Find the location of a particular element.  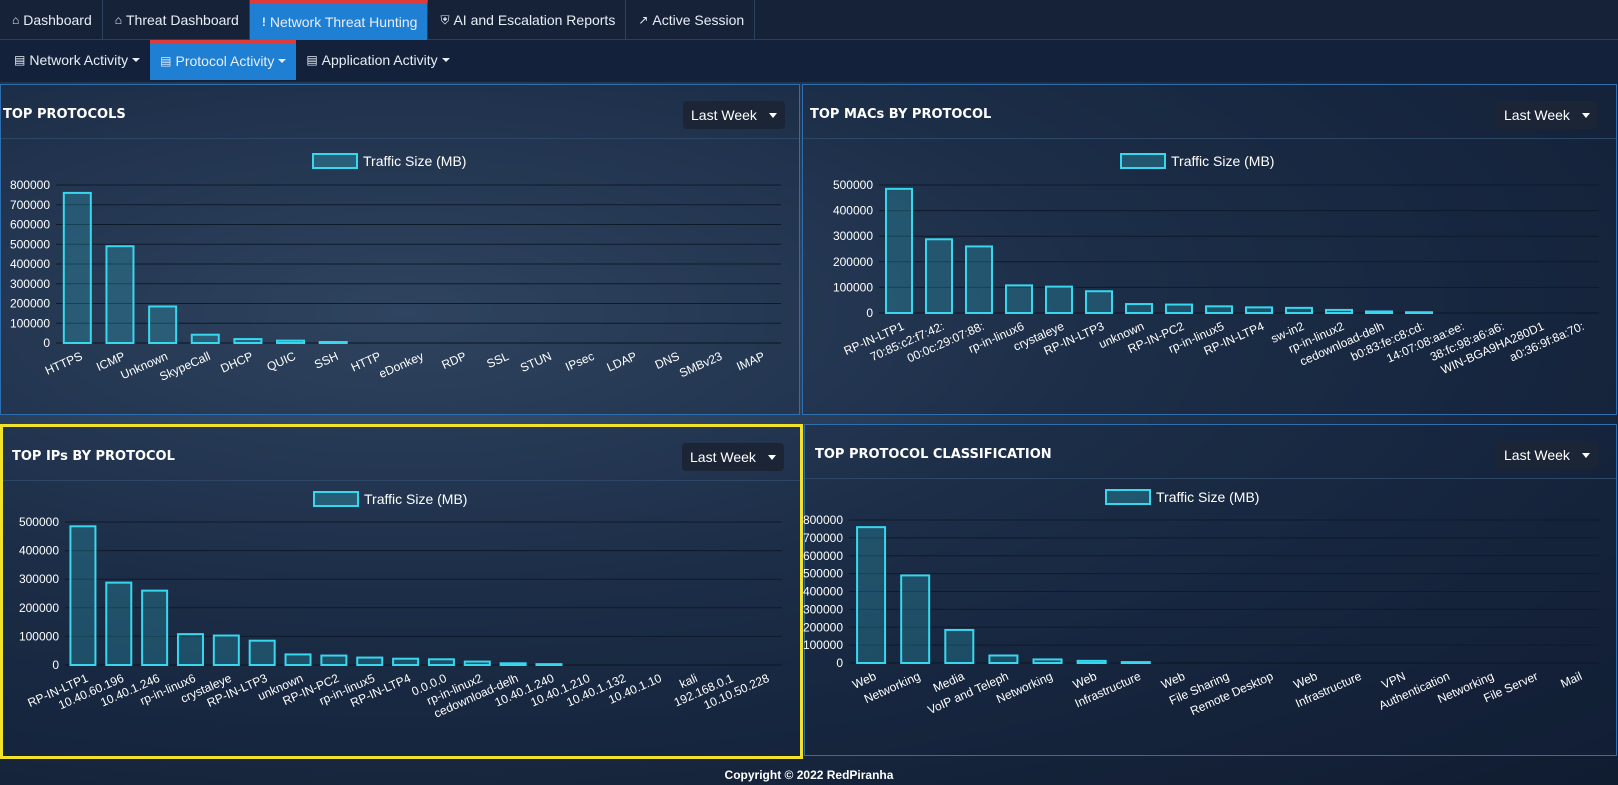

nav-network-threat-hunting-label: Network Threat Hunting is located at coordinates (343, 22).